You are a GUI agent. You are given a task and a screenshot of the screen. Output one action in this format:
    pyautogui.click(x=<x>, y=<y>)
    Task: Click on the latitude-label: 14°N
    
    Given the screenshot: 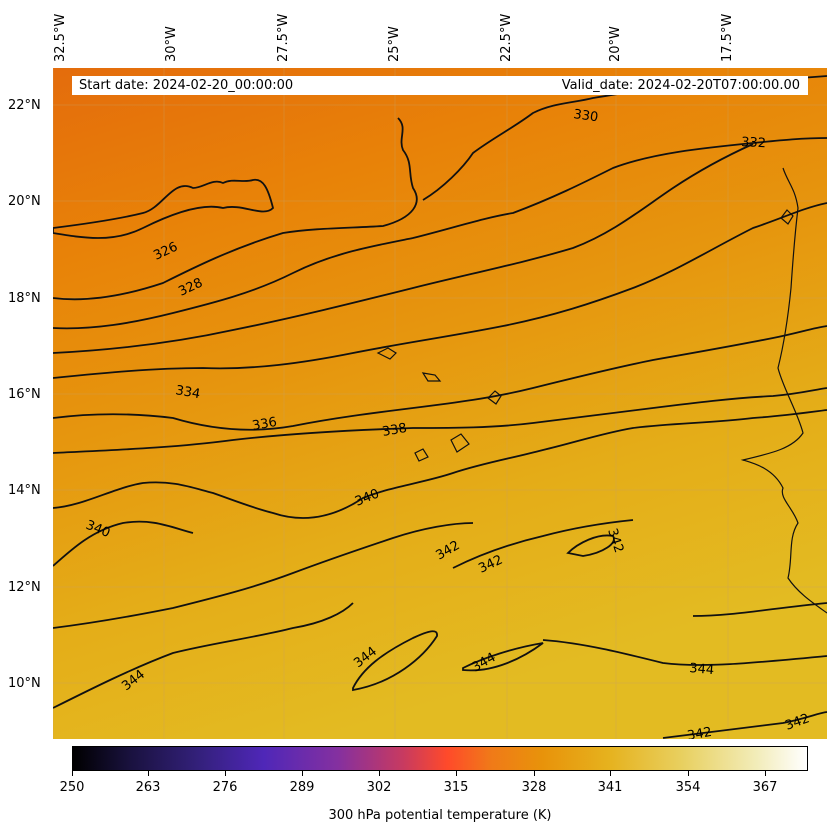 What is the action you would take?
    pyautogui.click(x=24, y=490)
    